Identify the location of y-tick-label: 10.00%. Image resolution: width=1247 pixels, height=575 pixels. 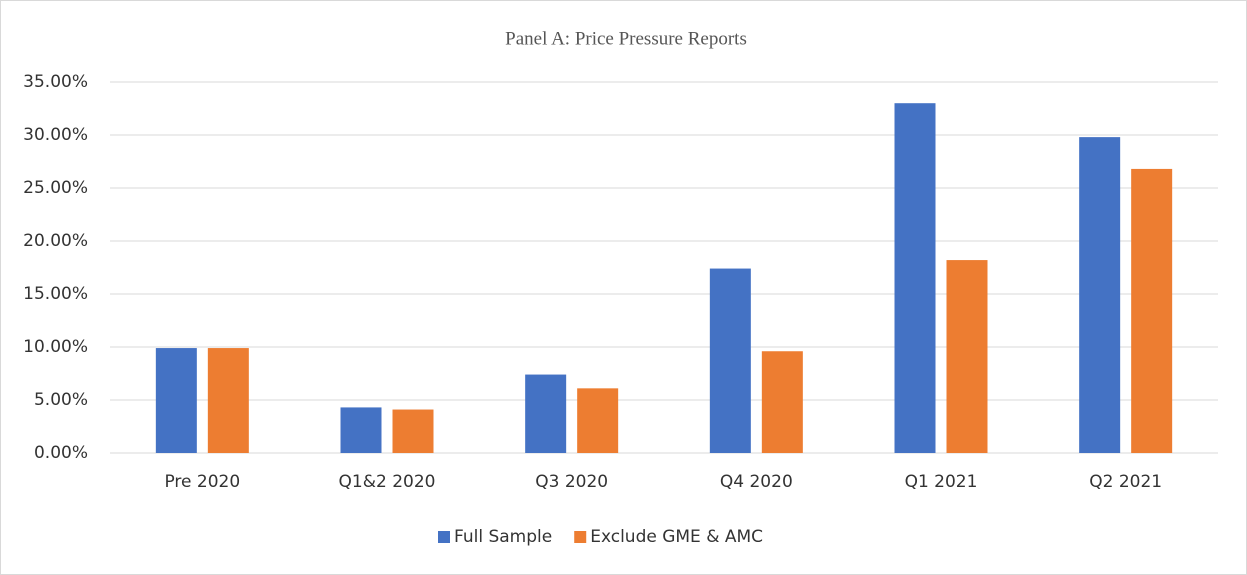
(55, 347).